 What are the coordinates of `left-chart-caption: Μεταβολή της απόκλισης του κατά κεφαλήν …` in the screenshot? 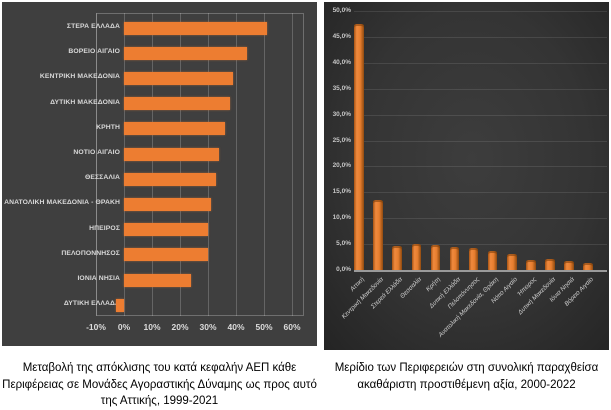 It's located at (159, 385).